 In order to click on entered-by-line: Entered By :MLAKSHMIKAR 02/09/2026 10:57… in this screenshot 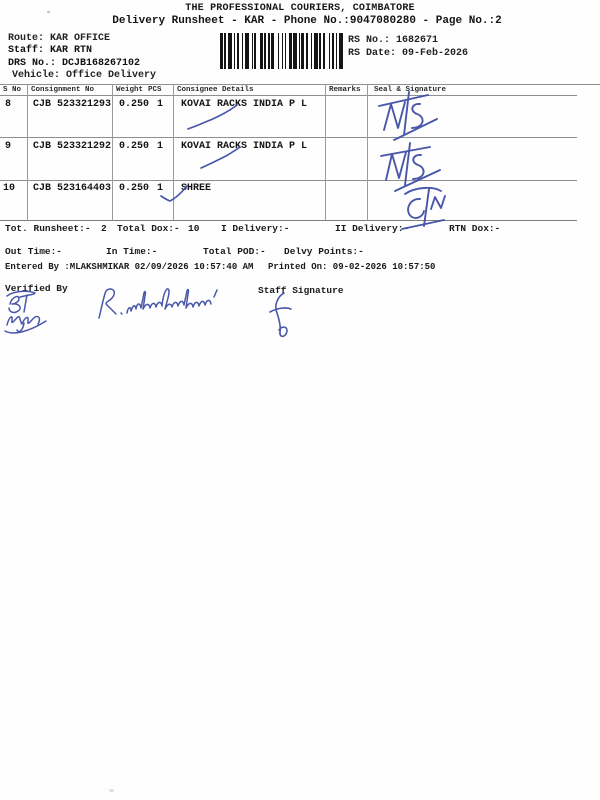, I will do `click(129, 267)`.